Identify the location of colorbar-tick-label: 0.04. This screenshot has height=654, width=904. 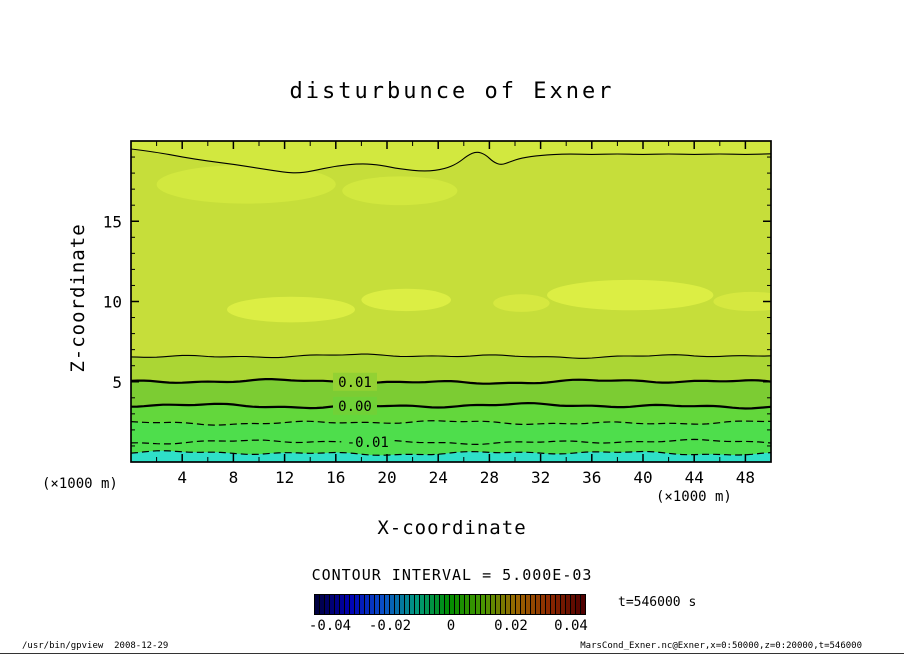
(571, 626).